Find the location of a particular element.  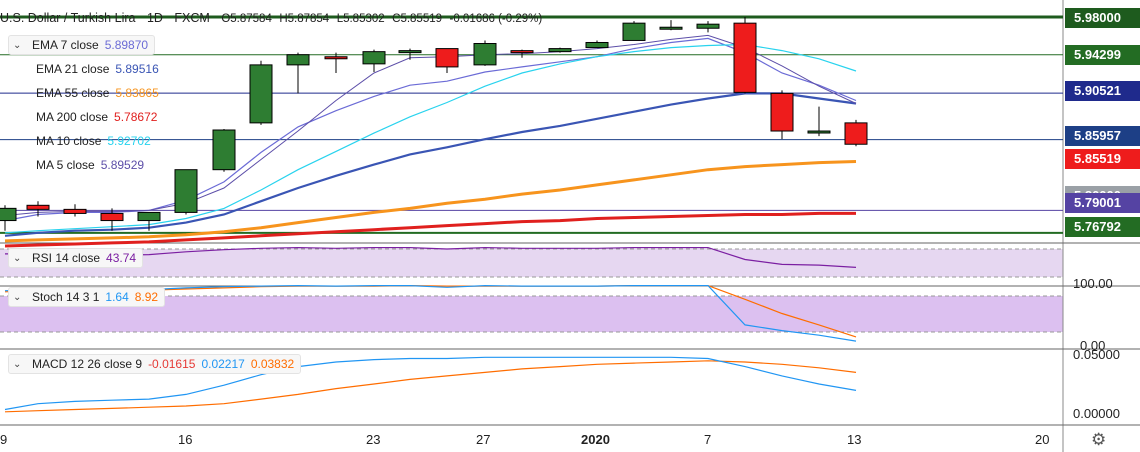

ohlc-close: C5.85519 is located at coordinates (417, 19).